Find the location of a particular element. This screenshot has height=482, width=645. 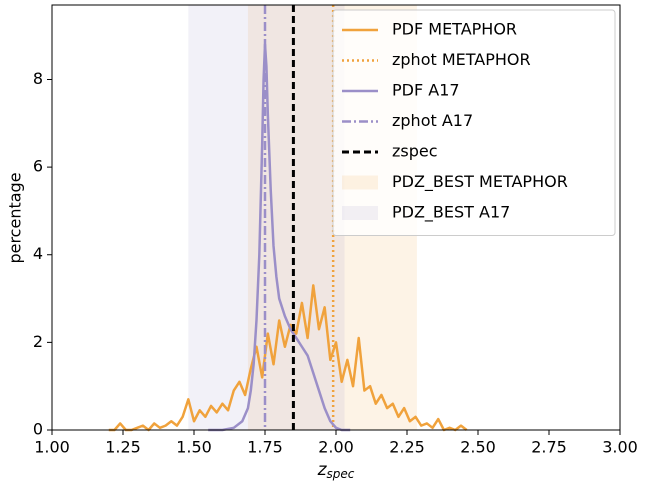

x-tick-label: 1.50 is located at coordinates (194, 447).